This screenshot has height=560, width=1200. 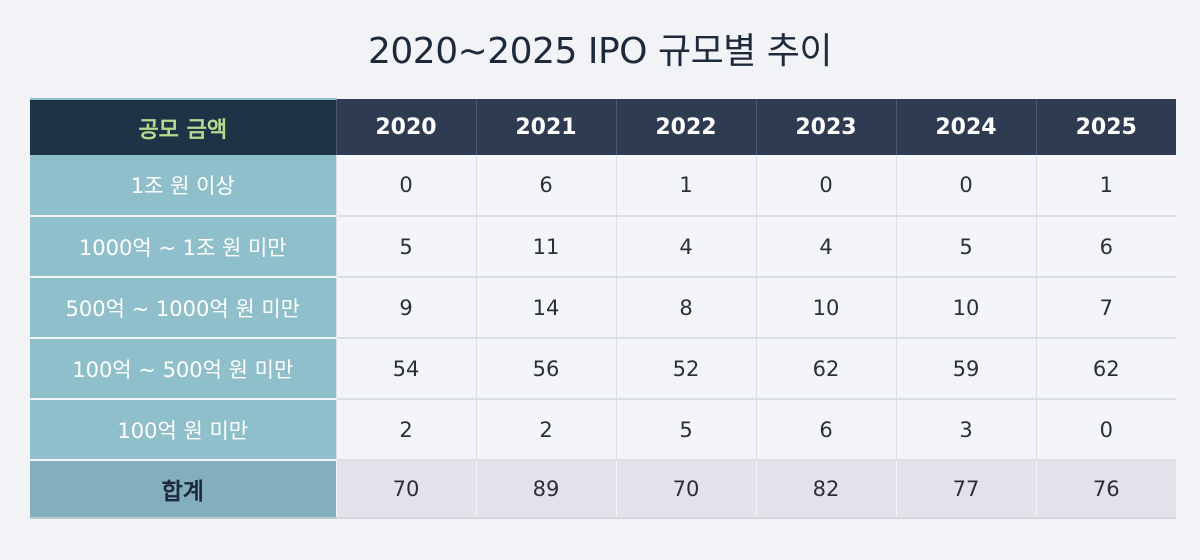 I want to click on header-year: 2022, so click(x=685, y=127).